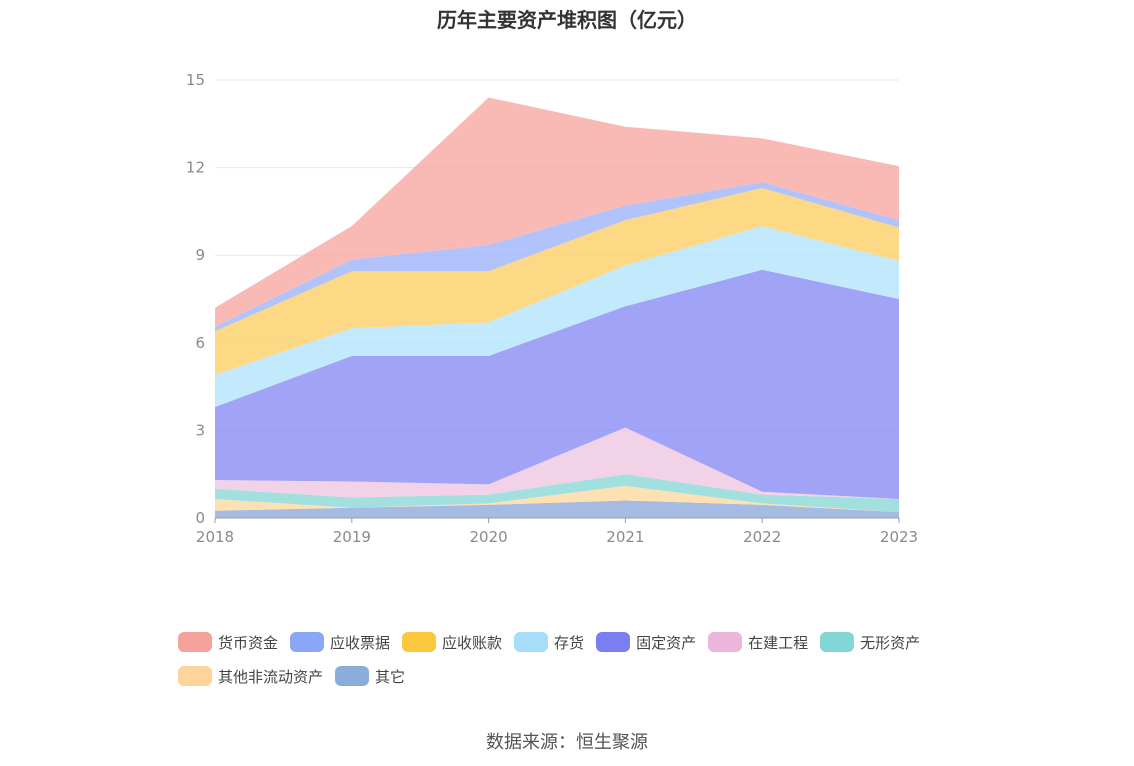 This screenshot has width=1134, height=766. What do you see at coordinates (200, 518) in the screenshot?
I see `y-tick-label: 0` at bounding box center [200, 518].